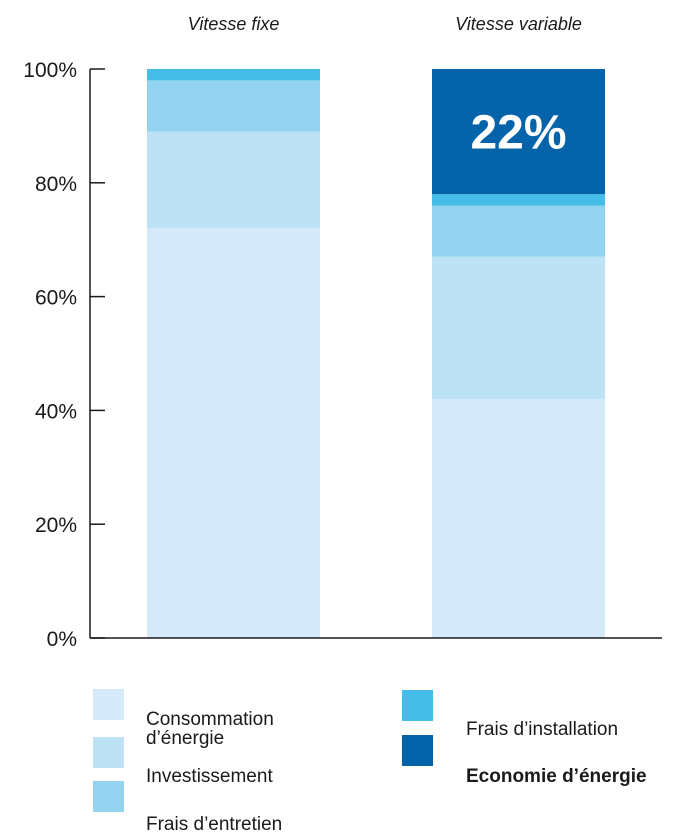 The height and width of the screenshot is (835, 693). I want to click on y-tick-label-1: 20%, so click(56, 525).